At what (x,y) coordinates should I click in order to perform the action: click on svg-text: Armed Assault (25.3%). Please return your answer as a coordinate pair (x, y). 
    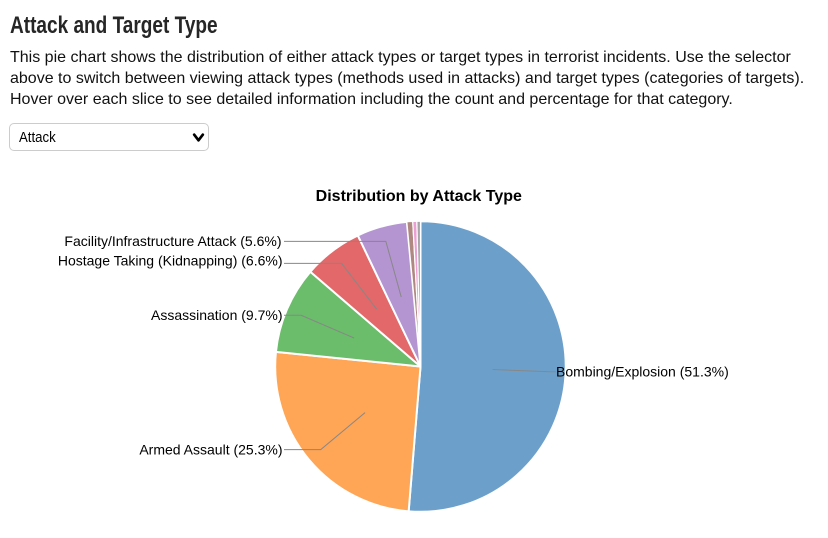
    Looking at the image, I should click on (210, 450).